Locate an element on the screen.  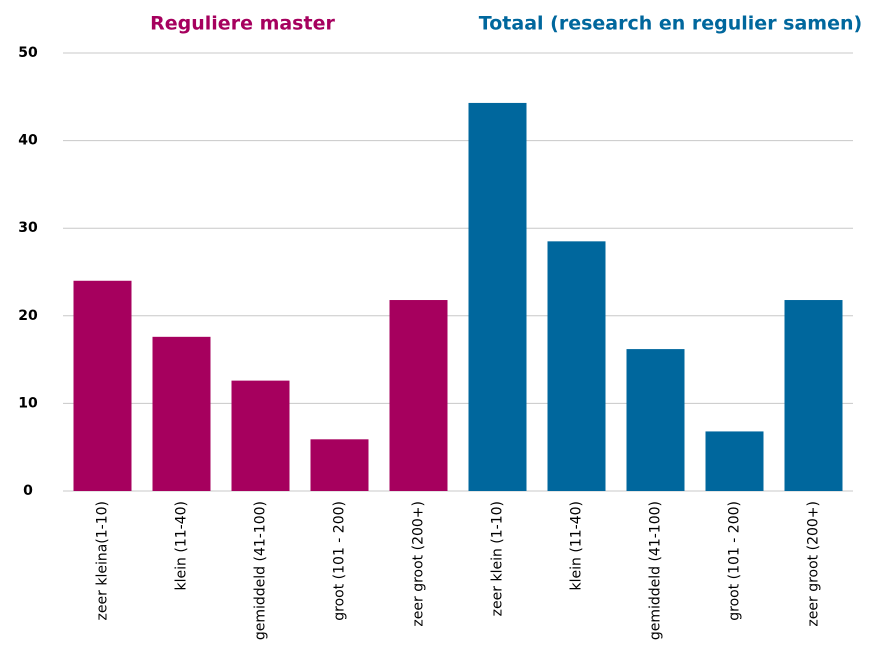
y-tick-label: 0 is located at coordinates (28, 491).